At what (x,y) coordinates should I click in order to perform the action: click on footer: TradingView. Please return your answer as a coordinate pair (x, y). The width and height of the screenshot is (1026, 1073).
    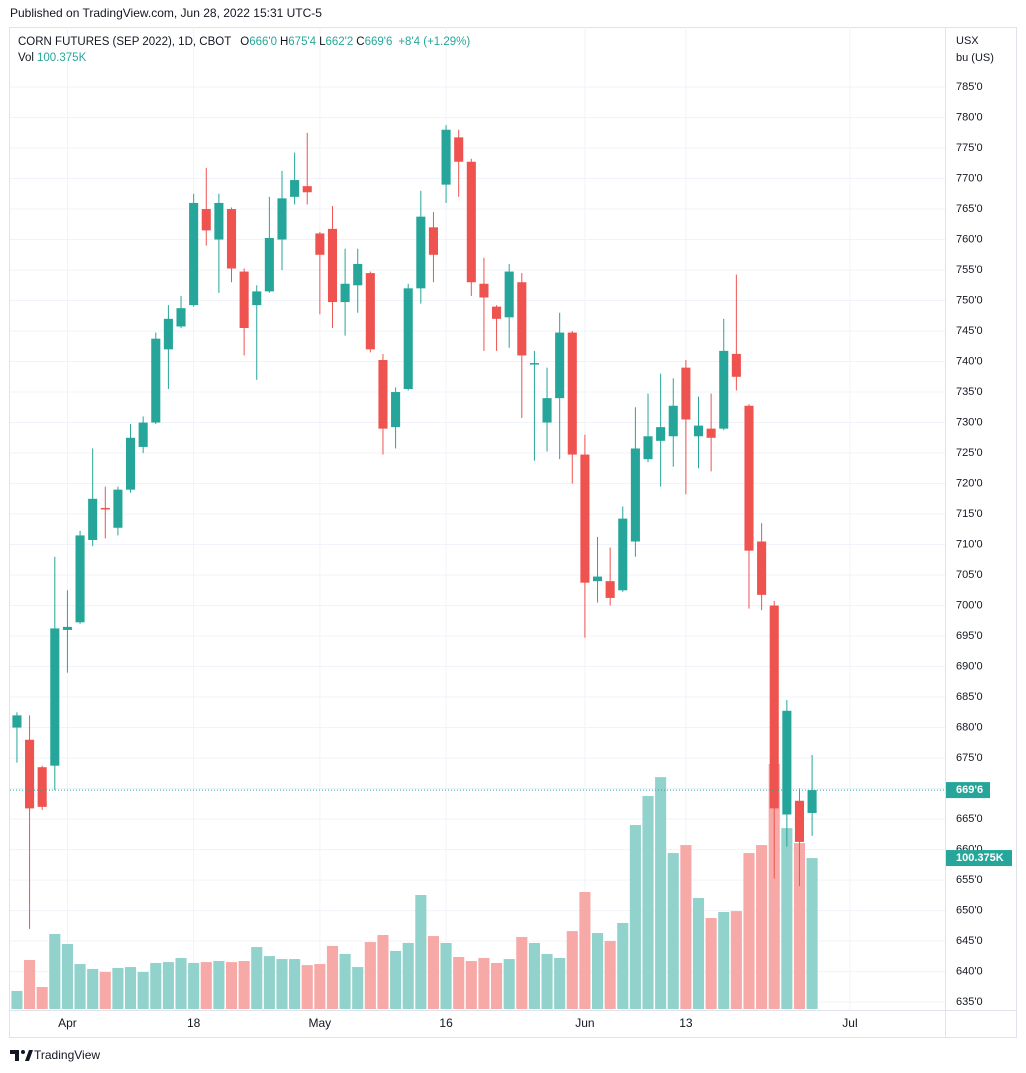
    Looking at the image, I should click on (67, 1055).